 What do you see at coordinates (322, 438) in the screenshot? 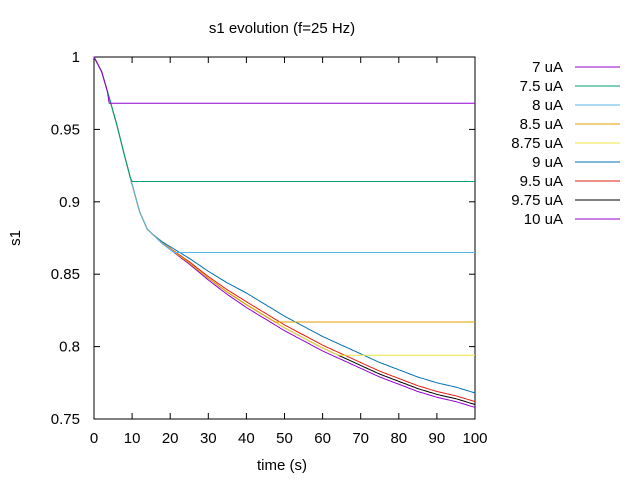
I see `x-tick-label: 60` at bounding box center [322, 438].